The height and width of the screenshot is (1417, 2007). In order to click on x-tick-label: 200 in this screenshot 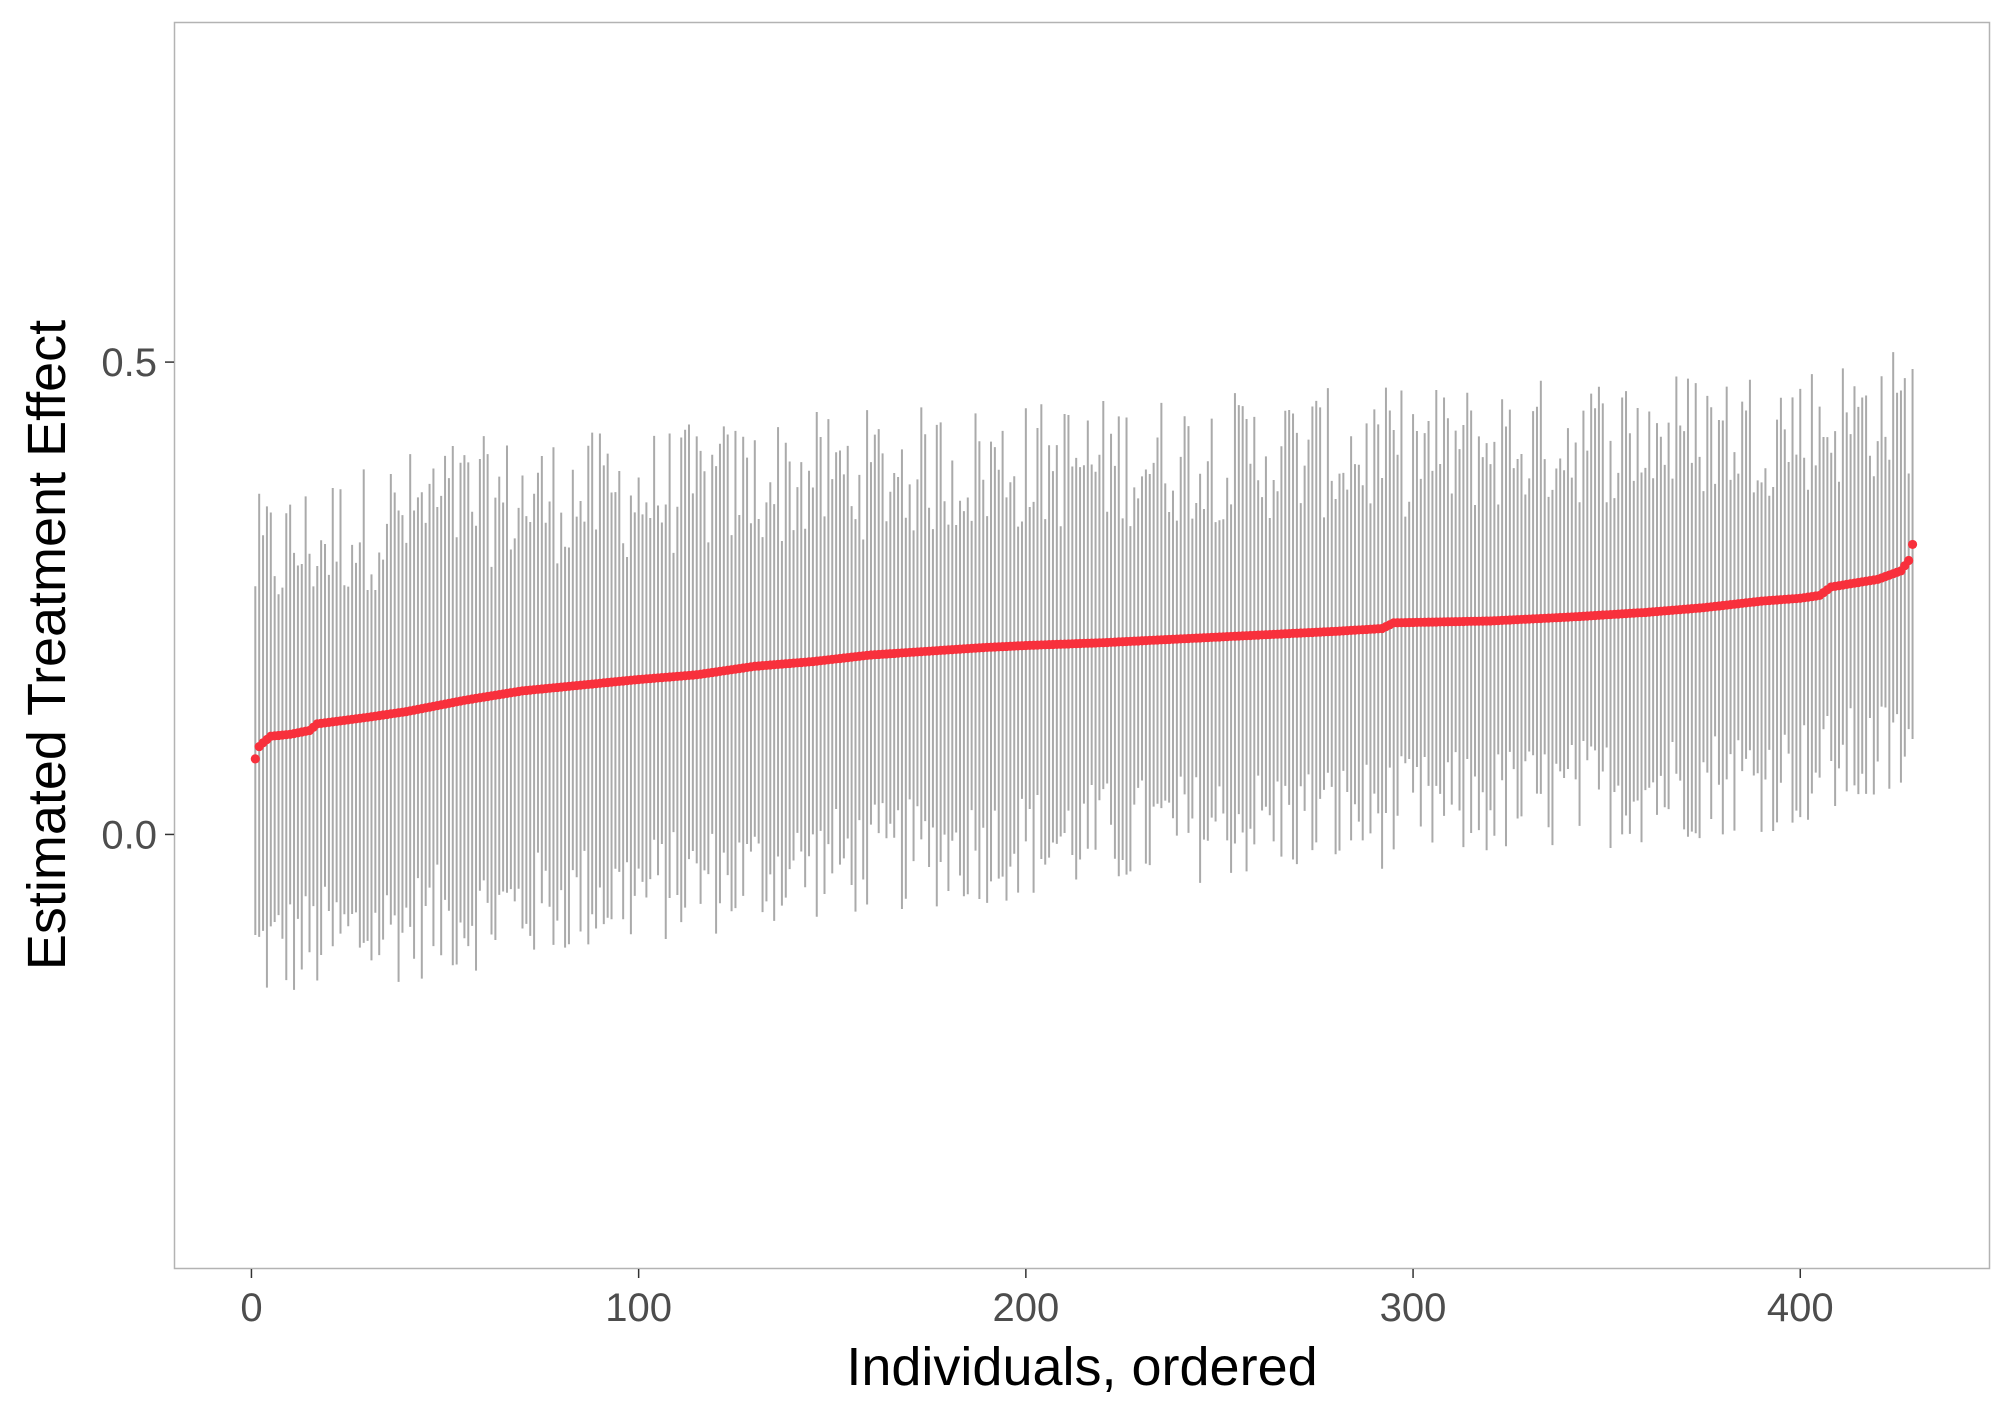, I will do `click(1025, 1308)`.